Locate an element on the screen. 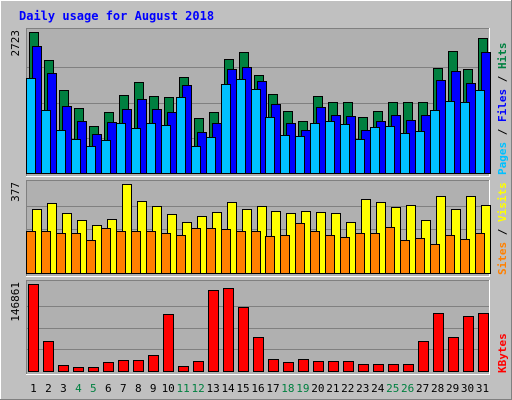  x-tick-label-day-22: 22 is located at coordinates (347, 388).